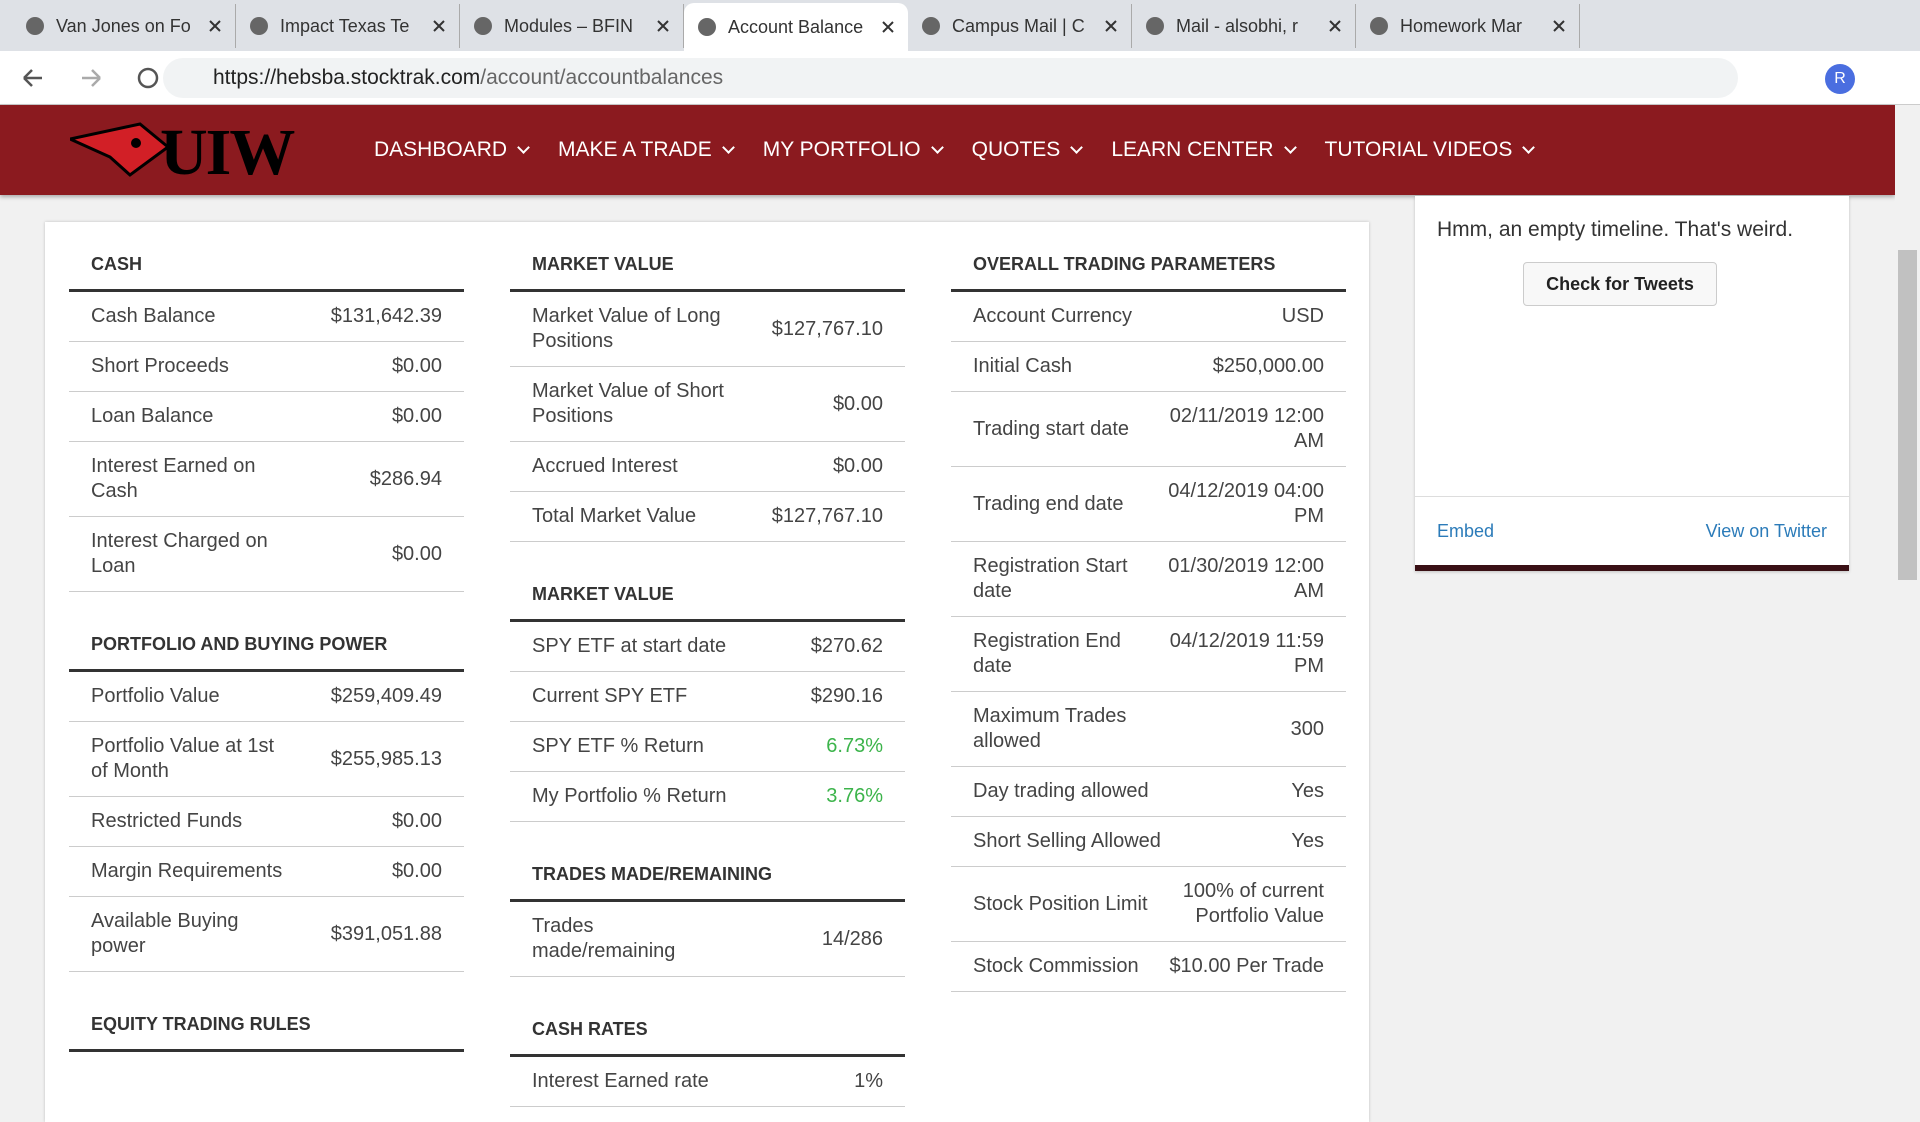  Describe the element at coordinates (1148, 367) in the screenshot. I see `data-row: Initial Cash $250,000.00` at that location.